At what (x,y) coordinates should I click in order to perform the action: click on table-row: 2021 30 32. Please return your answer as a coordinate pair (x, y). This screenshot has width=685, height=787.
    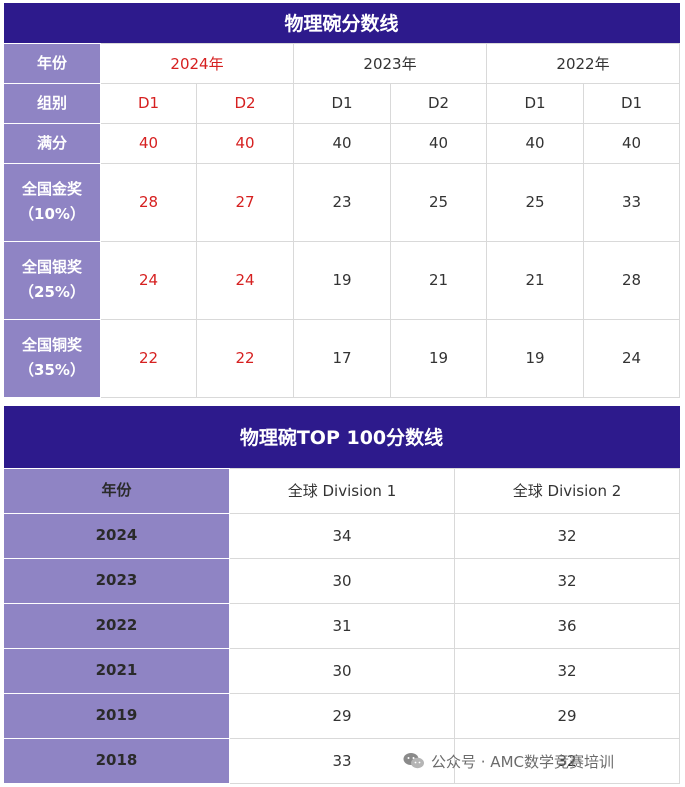
    Looking at the image, I should click on (342, 670).